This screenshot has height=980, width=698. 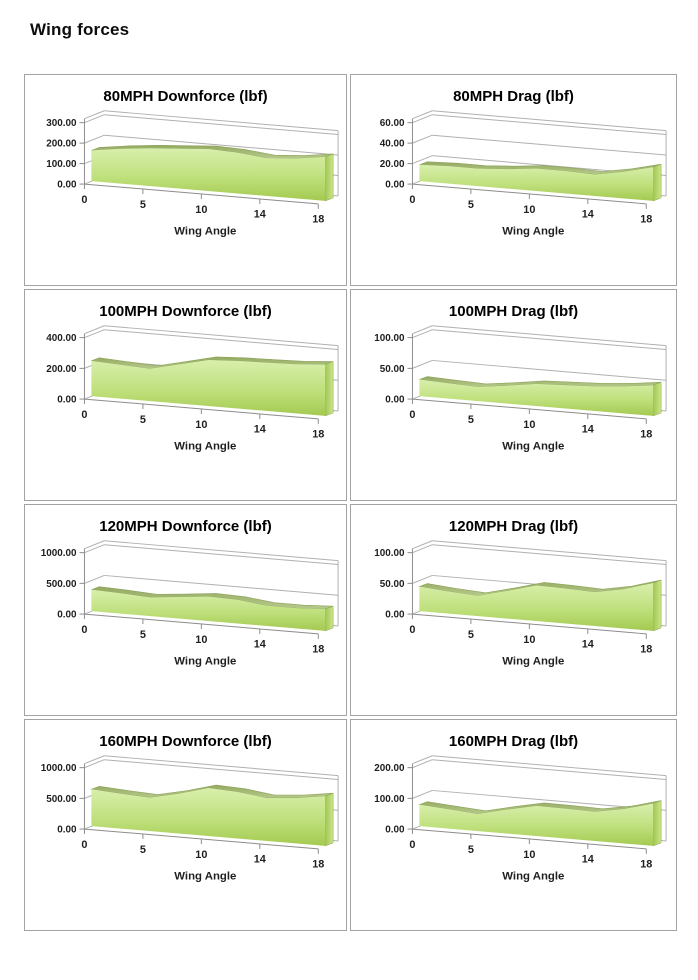 What do you see at coordinates (523, 174) in the screenshot?
I see `chart-canvas: 0.00 20.00 40.00 60.00 0 5 10 14 18 Wing Angle` at bounding box center [523, 174].